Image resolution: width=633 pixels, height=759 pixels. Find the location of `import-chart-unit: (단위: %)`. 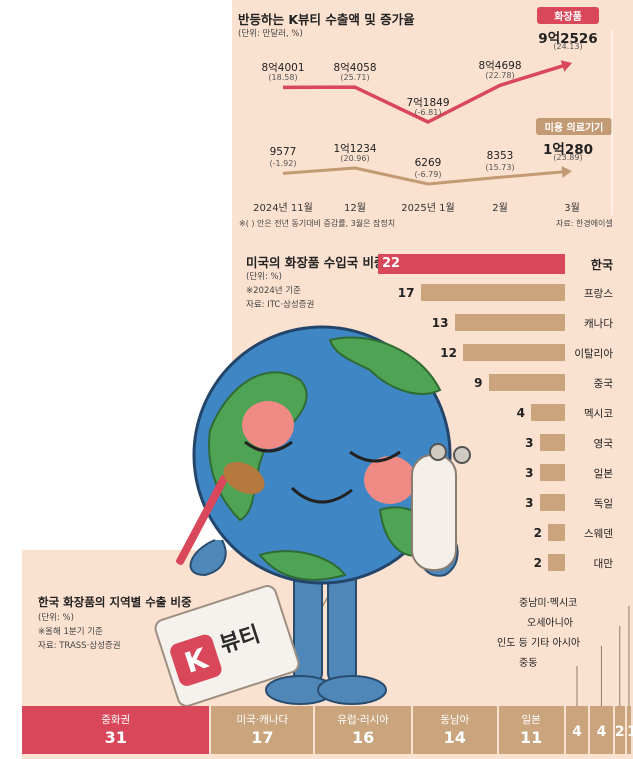

import-chart-unit: (단위: %) is located at coordinates (264, 277).